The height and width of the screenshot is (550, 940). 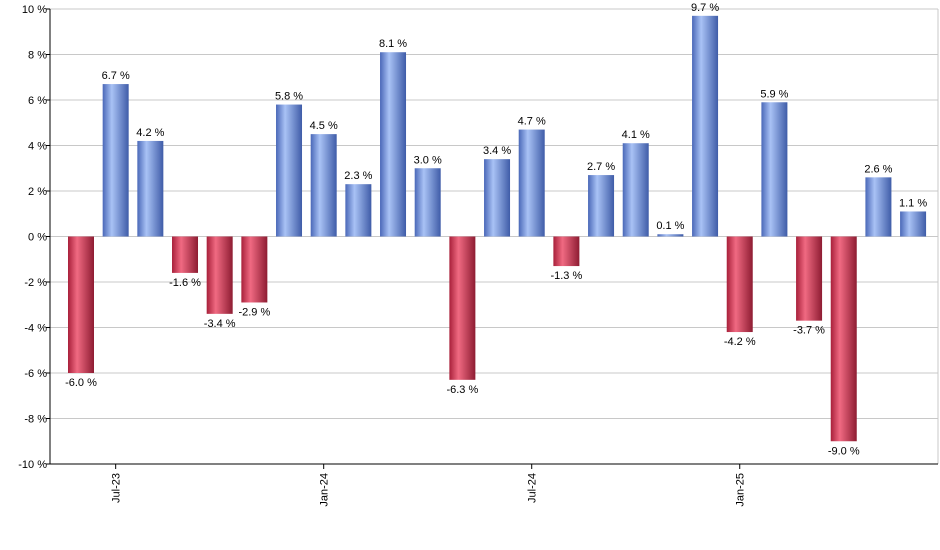 What do you see at coordinates (185, 283) in the screenshot?
I see `bar-value-label: -1.6 %` at bounding box center [185, 283].